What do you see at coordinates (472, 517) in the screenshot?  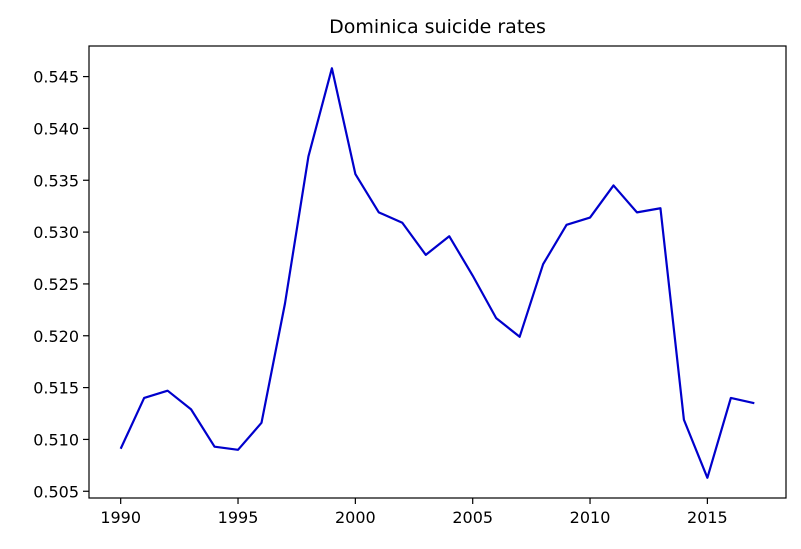 I see `x-tick-label: 2005` at bounding box center [472, 517].